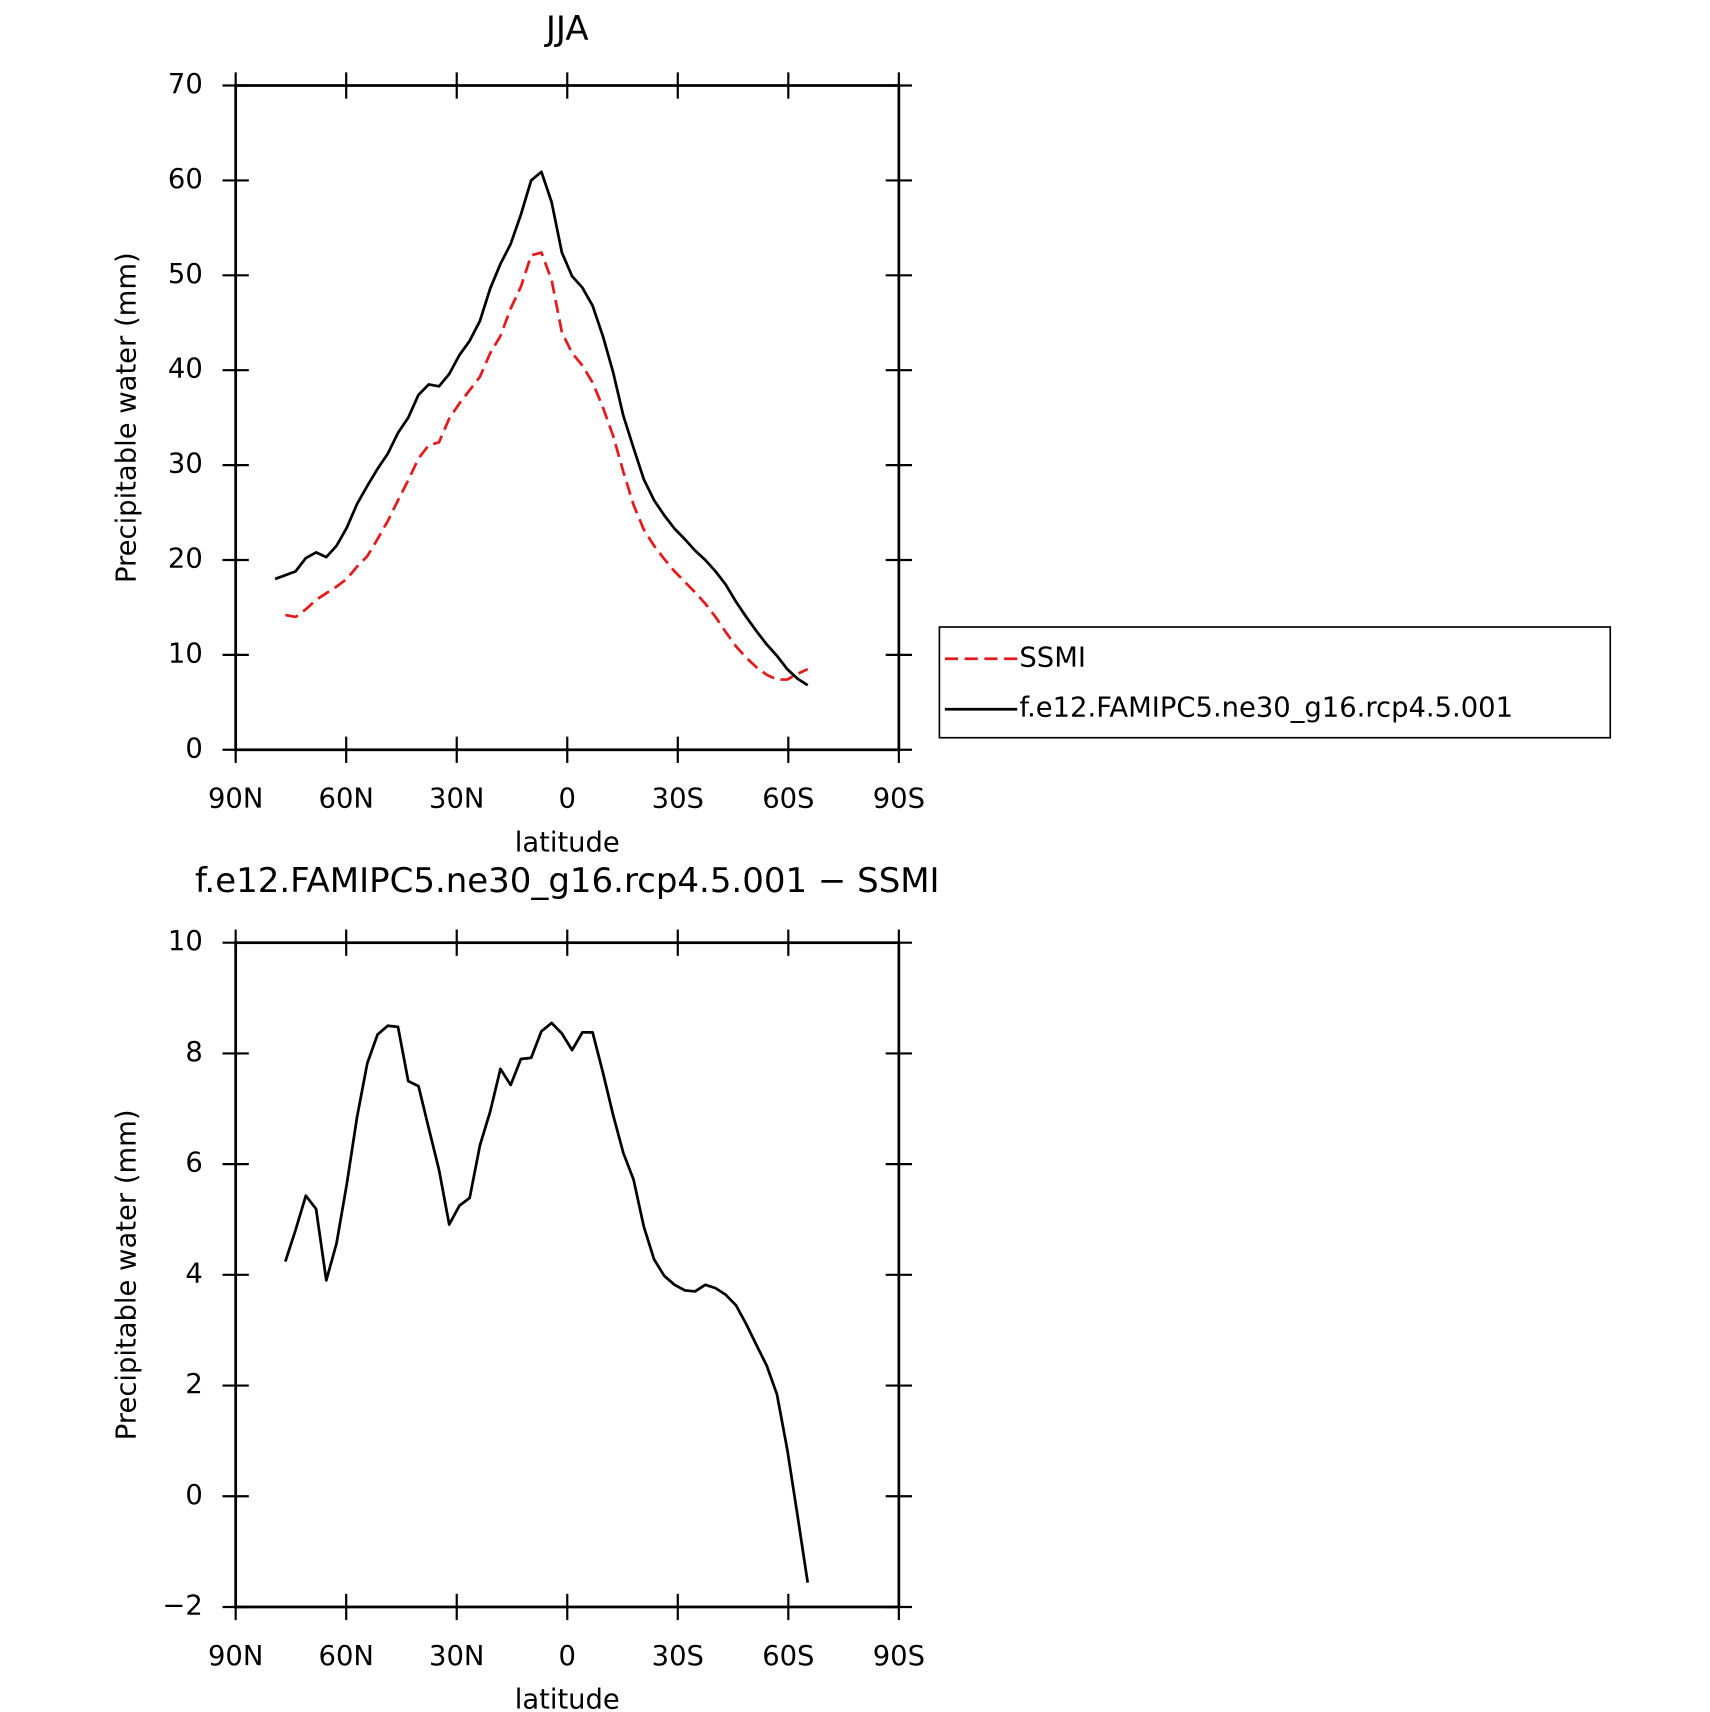  Describe the element at coordinates (185, 179) in the screenshot. I see `y-tick-label: 60` at that location.